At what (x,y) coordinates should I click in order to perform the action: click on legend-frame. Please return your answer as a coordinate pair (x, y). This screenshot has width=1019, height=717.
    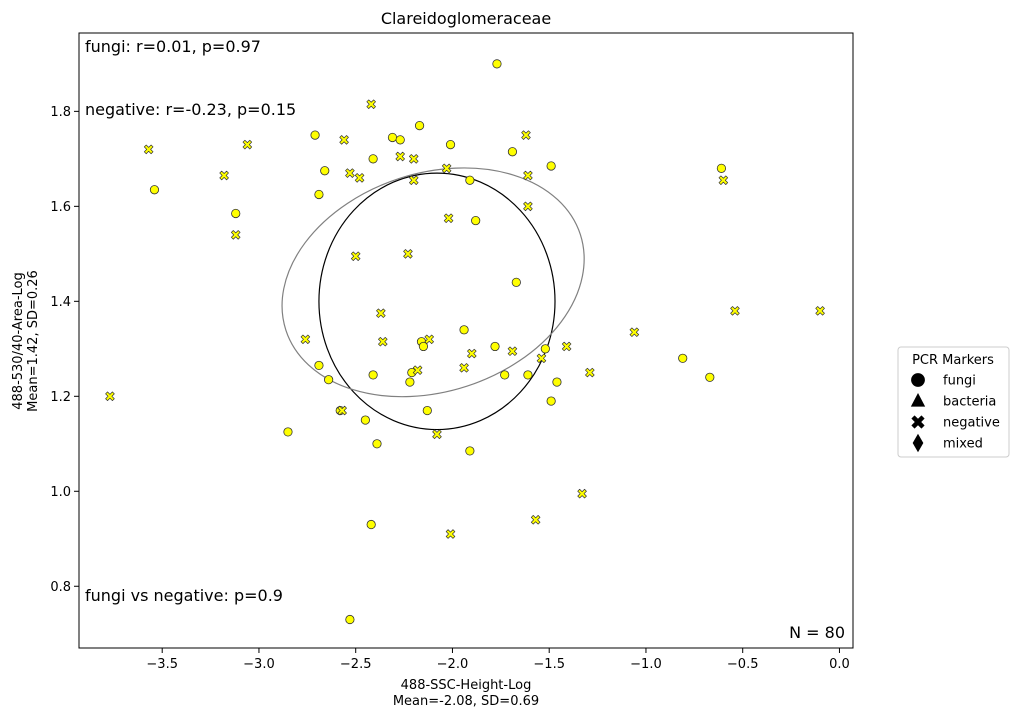
    Looking at the image, I should click on (953, 402).